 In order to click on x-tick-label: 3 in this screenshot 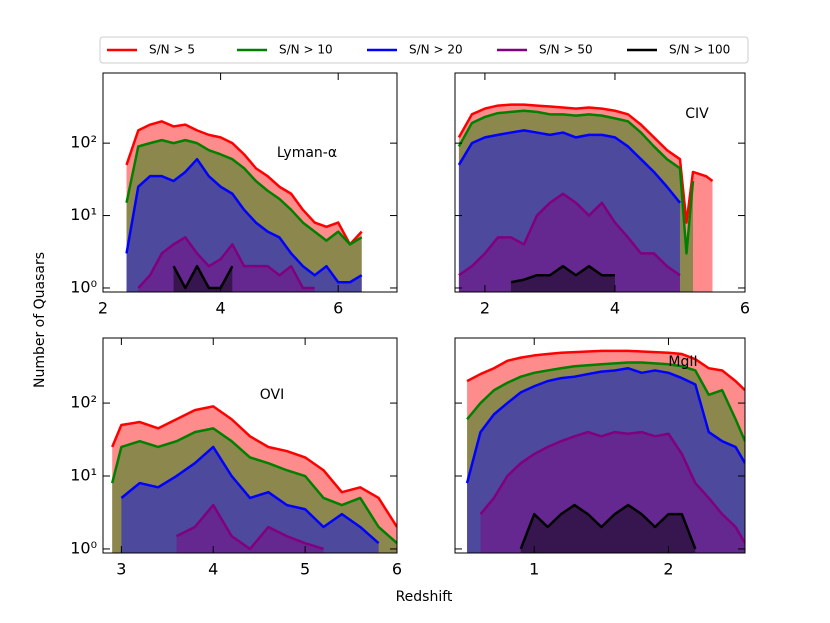, I will do `click(121, 569)`.